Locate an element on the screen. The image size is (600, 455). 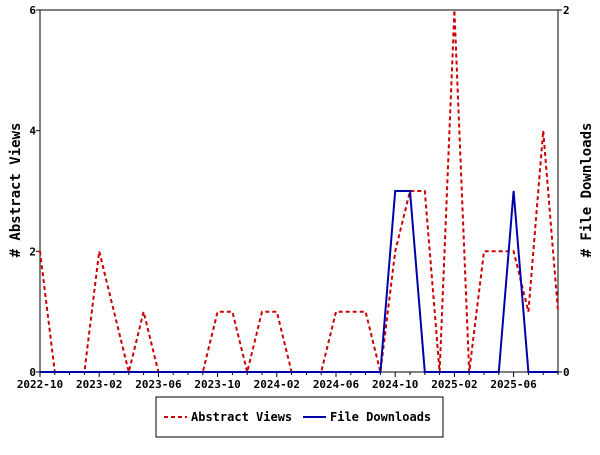
x-tick-label: 2024-02 is located at coordinates (277, 384).